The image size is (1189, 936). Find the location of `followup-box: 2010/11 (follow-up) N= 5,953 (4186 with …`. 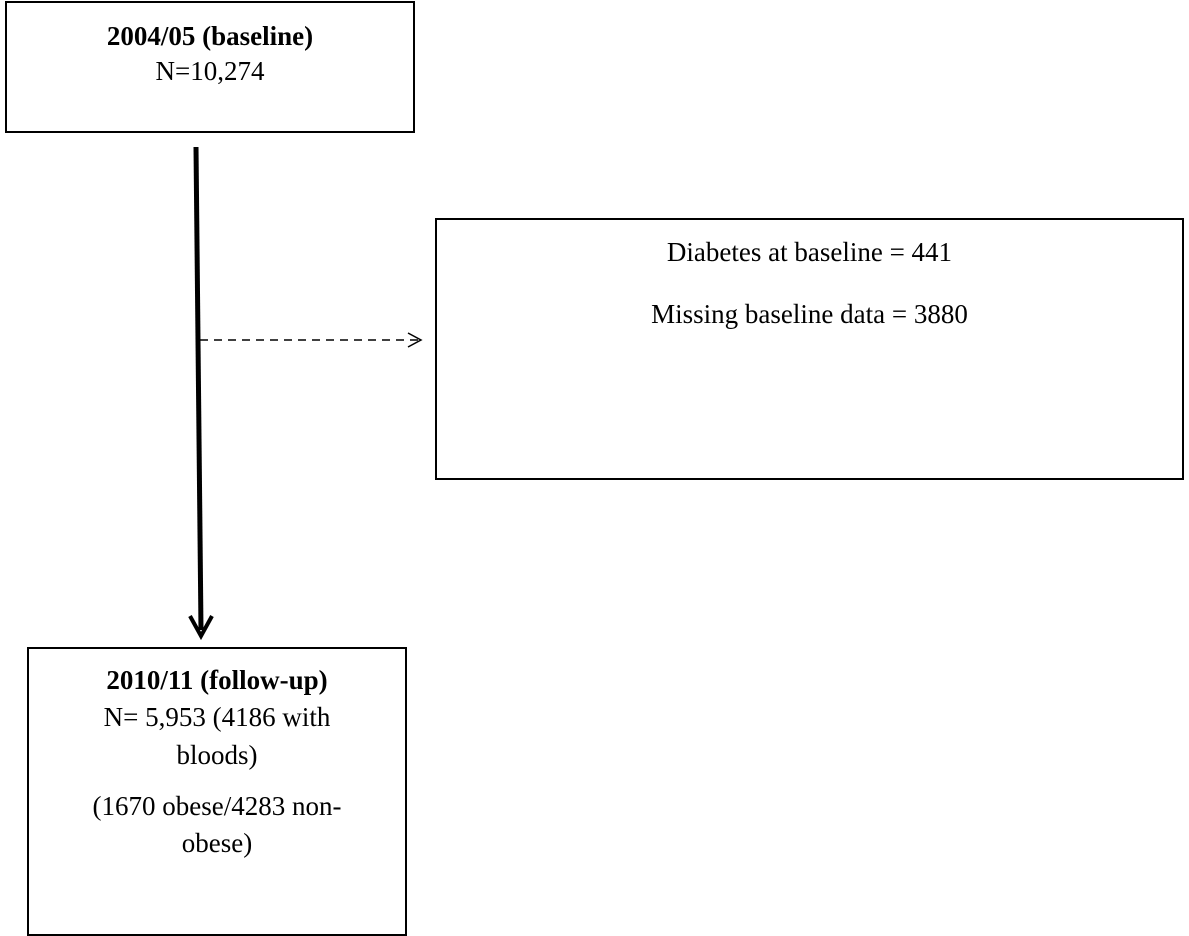

followup-box: 2010/11 (follow-up) N= 5,953 (4186 with … is located at coordinates (217, 791).